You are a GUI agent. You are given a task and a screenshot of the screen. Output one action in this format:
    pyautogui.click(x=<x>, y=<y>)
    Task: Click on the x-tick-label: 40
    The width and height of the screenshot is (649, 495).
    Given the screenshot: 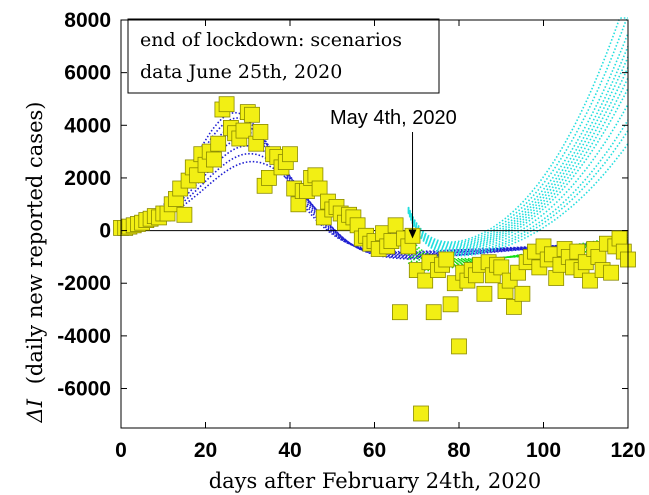 What is the action you would take?
    pyautogui.click(x=289, y=450)
    